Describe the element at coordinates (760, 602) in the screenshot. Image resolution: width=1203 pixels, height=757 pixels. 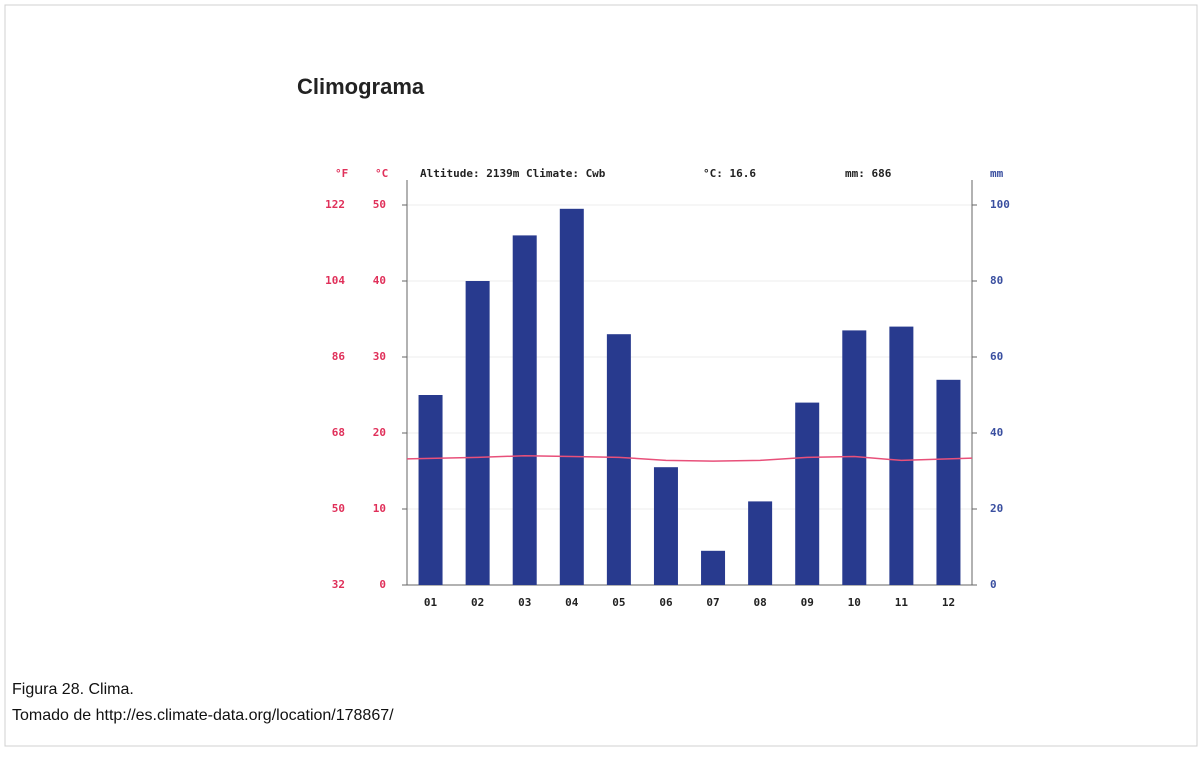
I see `x-tick-label: 08` at that location.